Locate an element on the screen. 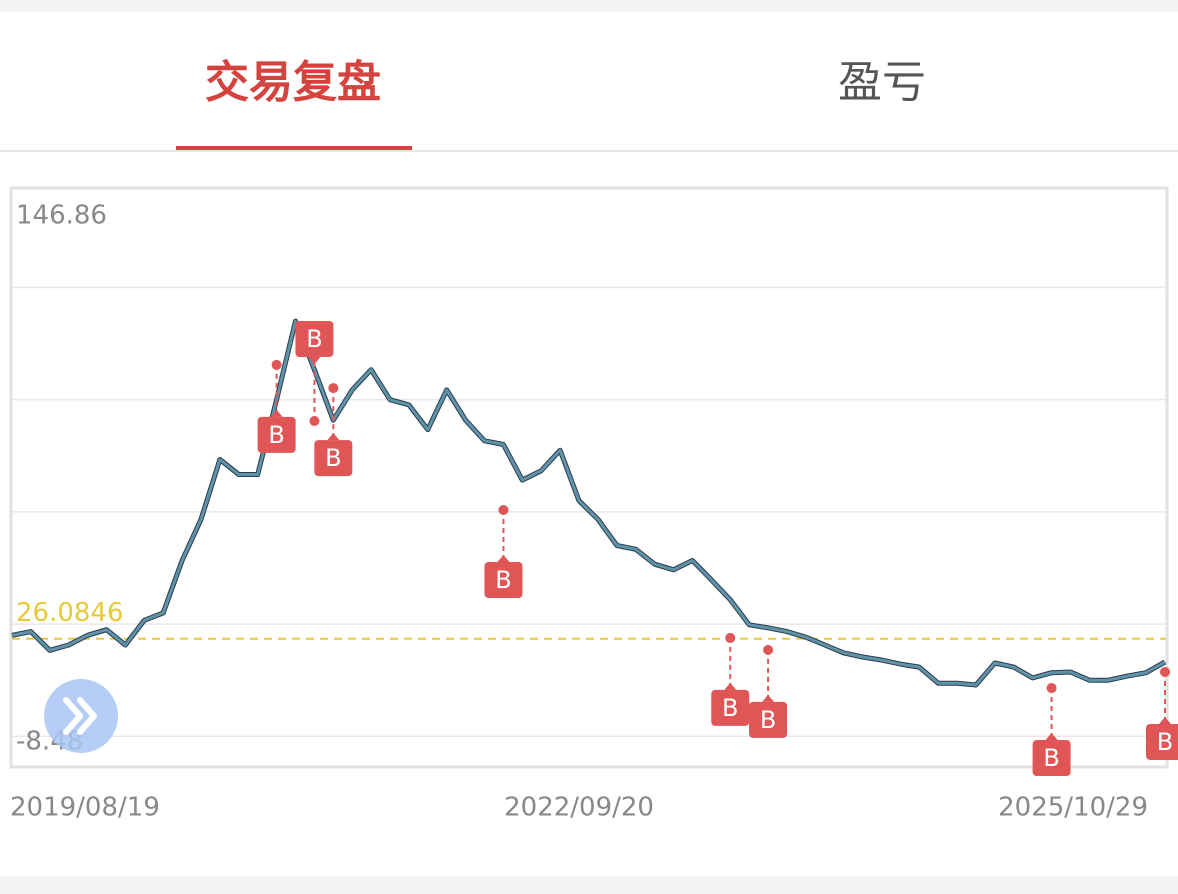 Image resolution: width=1178 pixels, height=894 pixels. tab-active: 交易复盘 is located at coordinates (293, 82).